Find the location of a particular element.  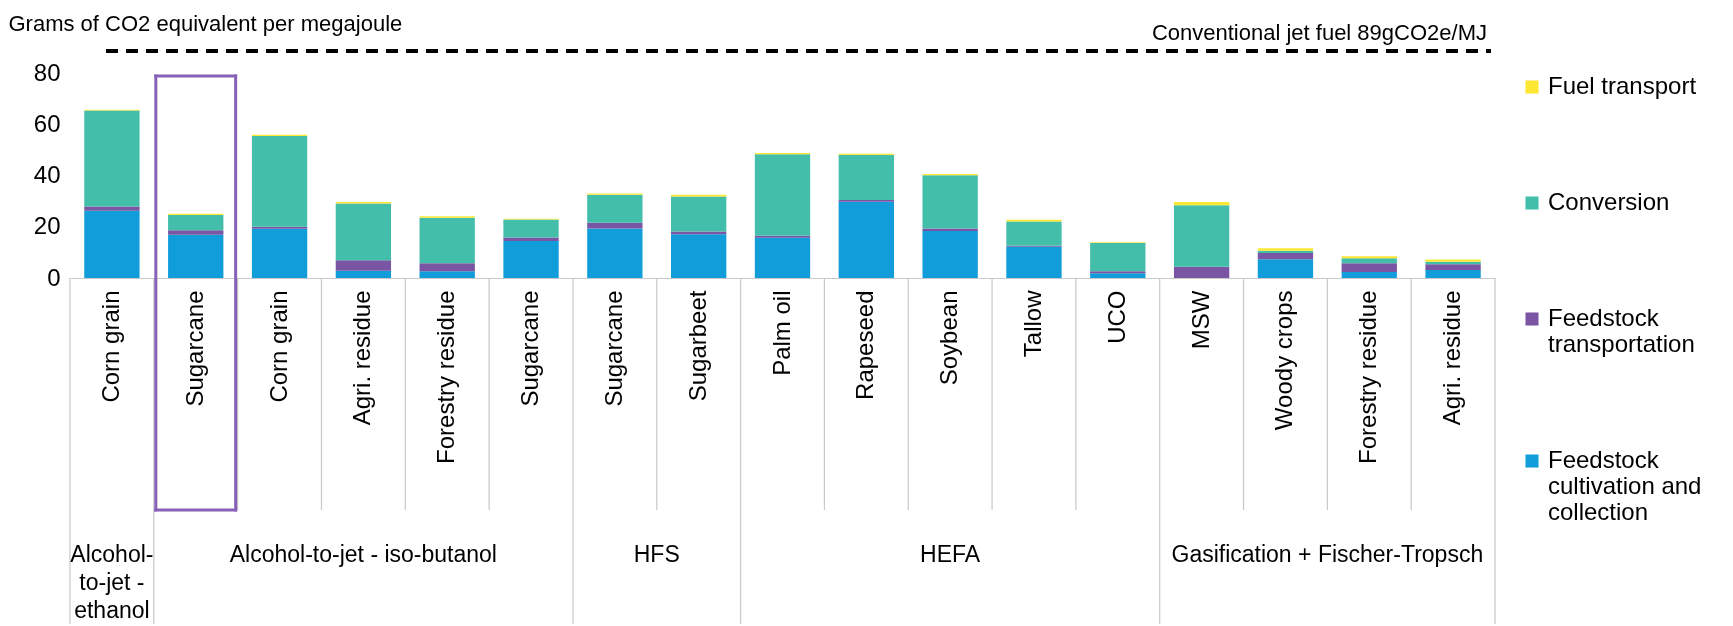

text: Alcohol-to-jet - ethanol is located at coordinates (112, 582).